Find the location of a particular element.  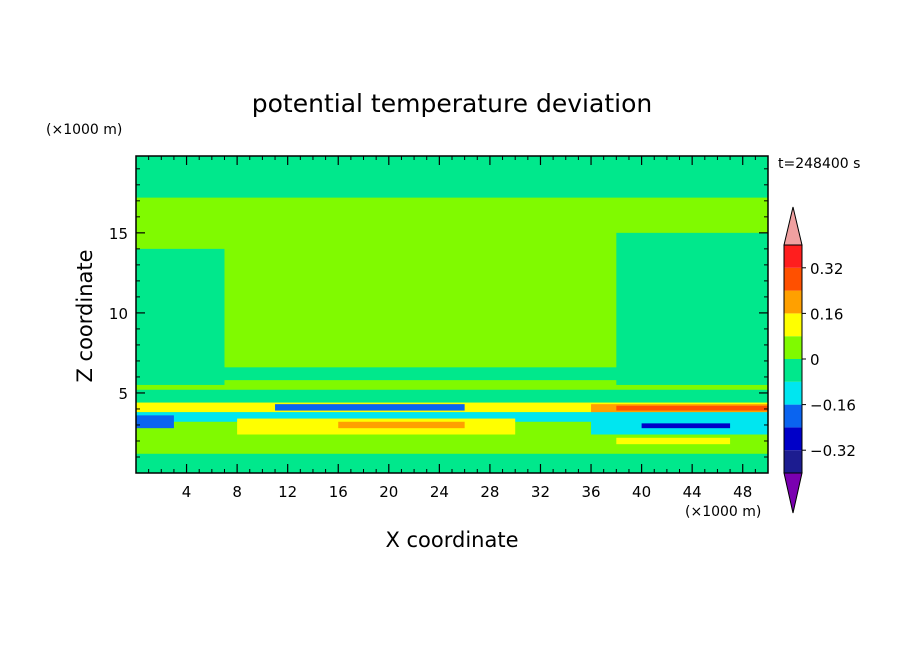

y-tick-label: 10 is located at coordinates (118, 314).